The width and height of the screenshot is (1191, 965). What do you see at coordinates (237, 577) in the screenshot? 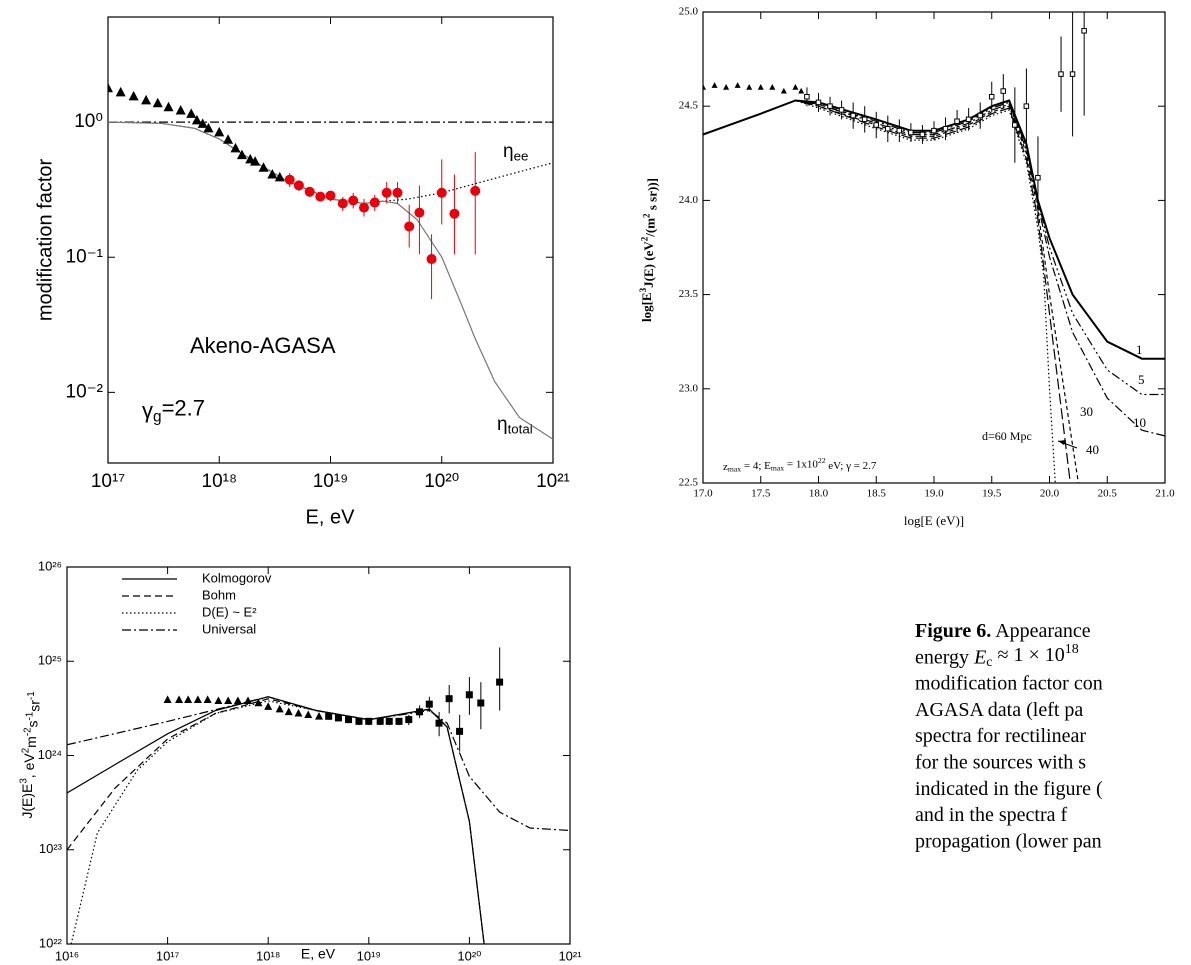
I see `legend-label: Kolmogorov` at bounding box center [237, 577].